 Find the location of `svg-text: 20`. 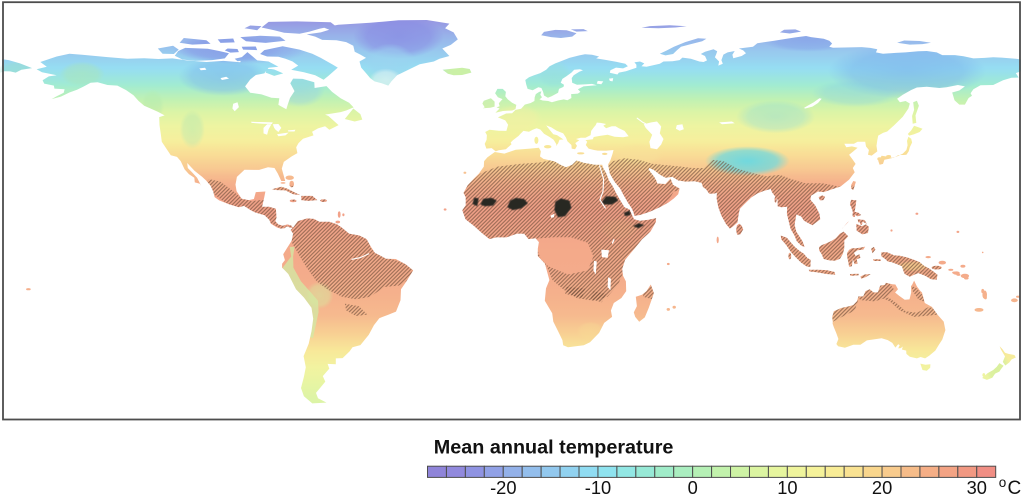

svg-text: 20 is located at coordinates (882, 487).